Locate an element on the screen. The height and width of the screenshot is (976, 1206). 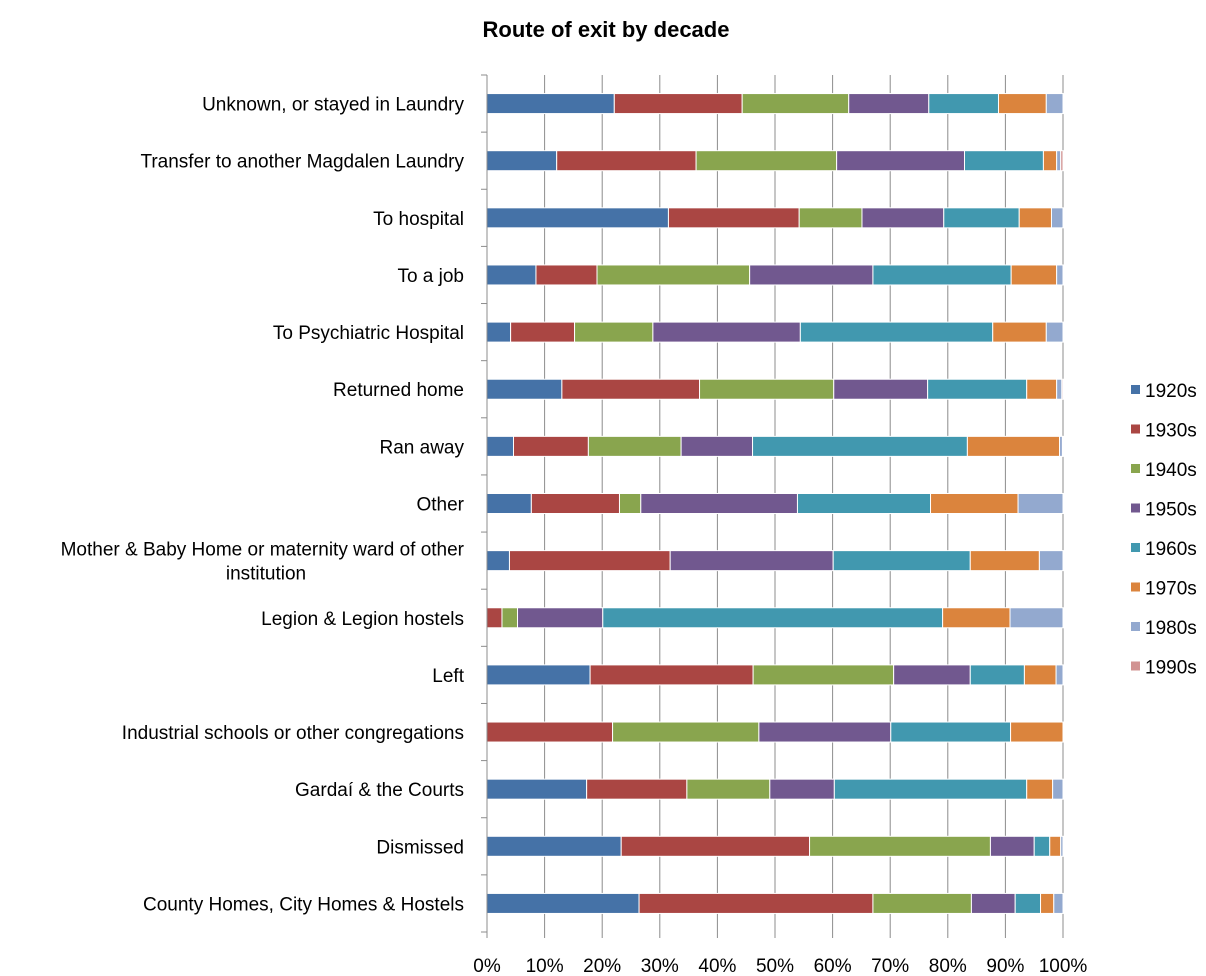
x-tick-label: 80% is located at coordinates (948, 966).